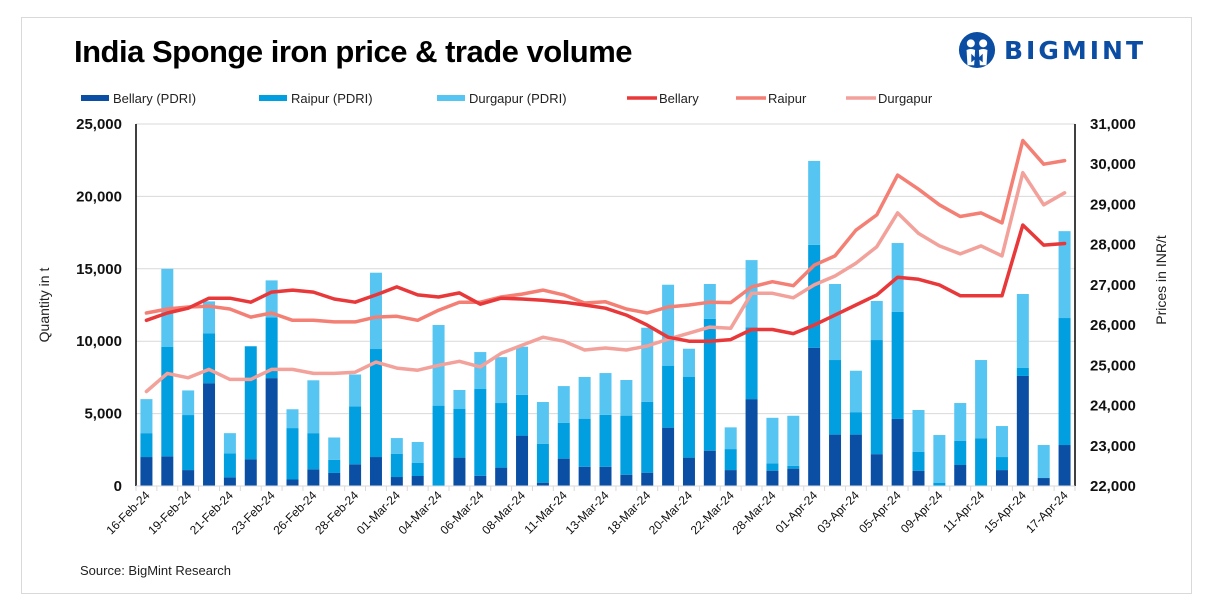 This screenshot has height=608, width=1227. What do you see at coordinates (518, 98) in the screenshot?
I see `legend-label: Durgapur (PDRI)` at bounding box center [518, 98].